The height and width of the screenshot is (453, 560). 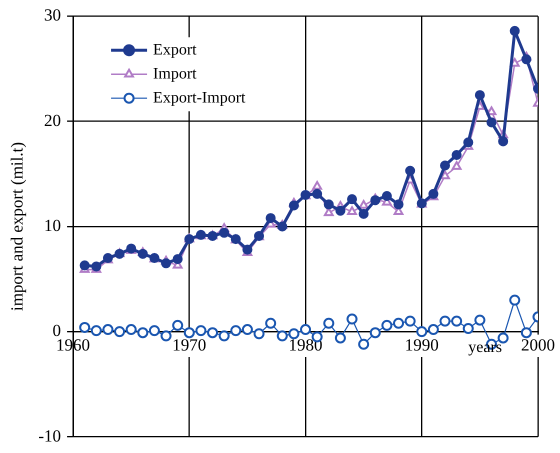 I want to click on legend-label: Import, so click(x=175, y=73).